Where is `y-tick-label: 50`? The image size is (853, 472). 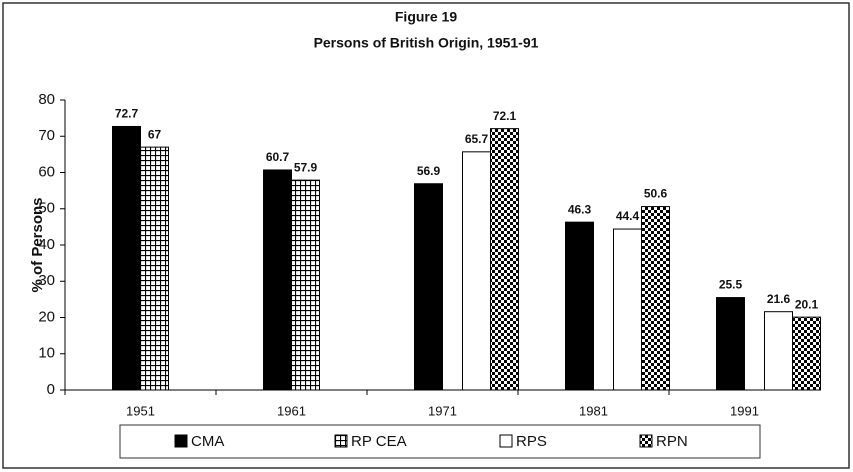
y-tick-label: 50 is located at coordinates (46, 208).